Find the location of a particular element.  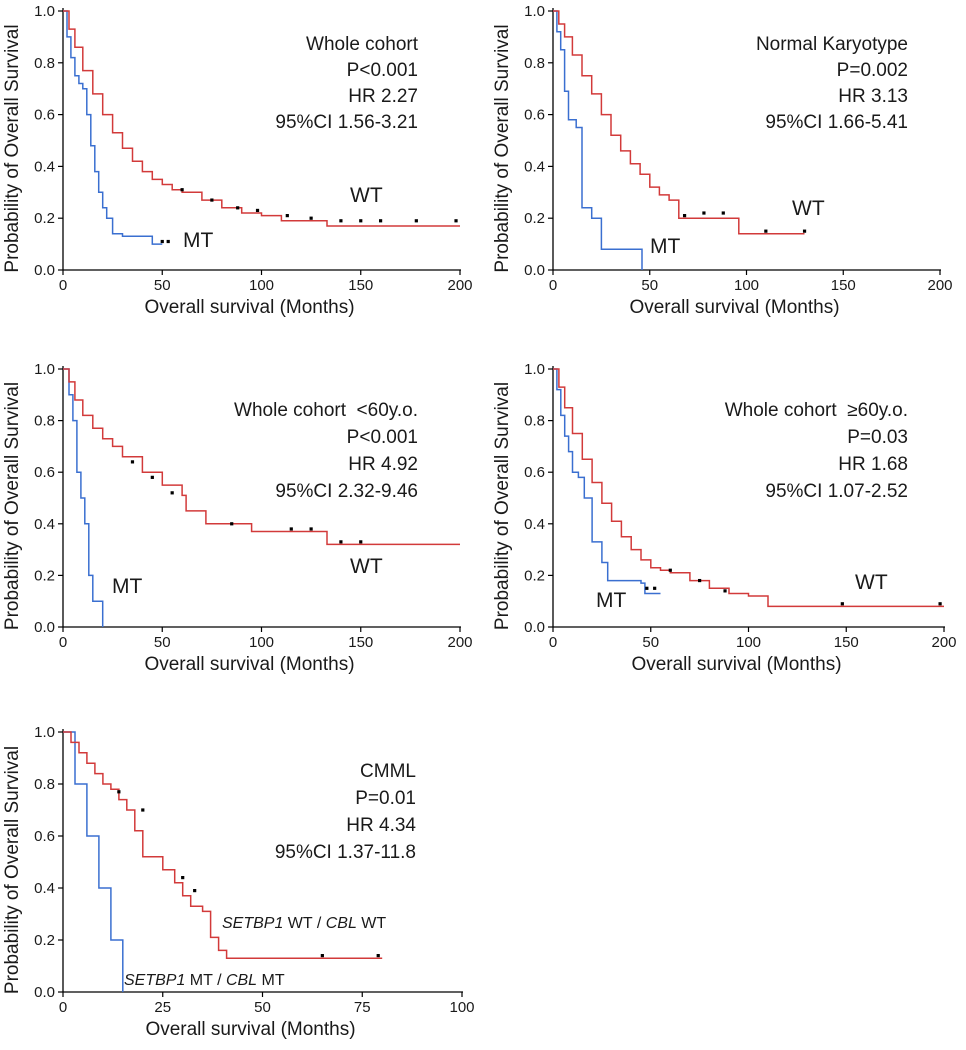

status-text: WT is located at coordinates (372, 923).